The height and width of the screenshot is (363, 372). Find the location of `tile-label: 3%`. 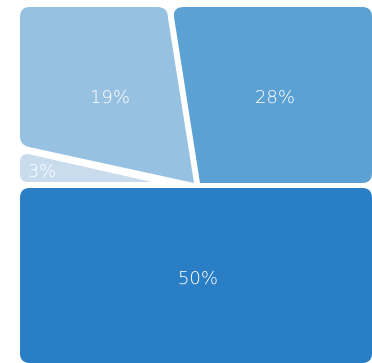

tile-label: 3% is located at coordinates (42, 171).